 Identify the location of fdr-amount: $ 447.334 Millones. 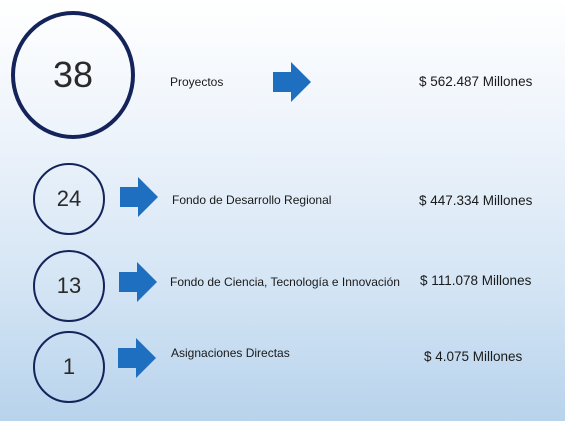
(476, 200).